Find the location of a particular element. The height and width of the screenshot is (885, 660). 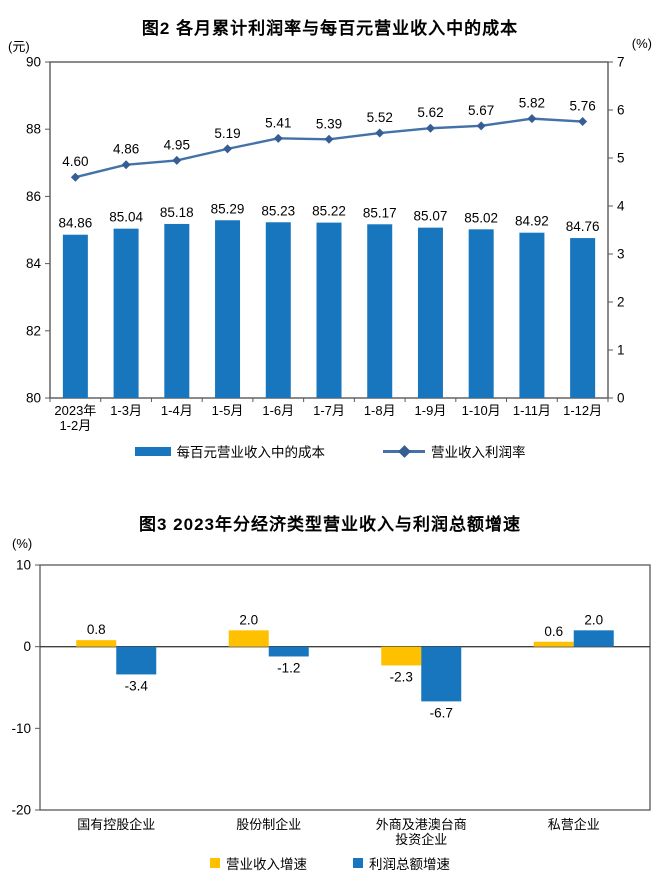

profit-series-swatch is located at coordinates (358, 863).